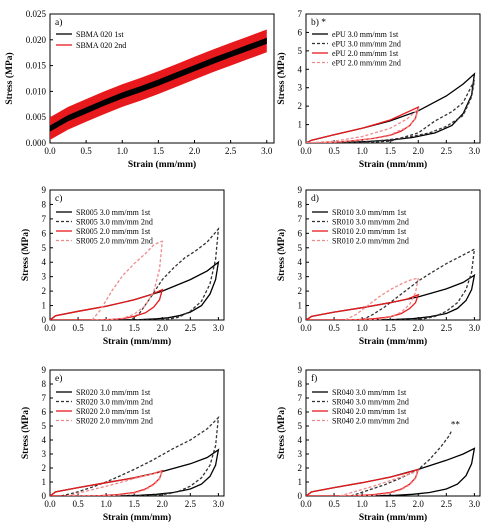  I want to click on panel-label: a), so click(58, 22).